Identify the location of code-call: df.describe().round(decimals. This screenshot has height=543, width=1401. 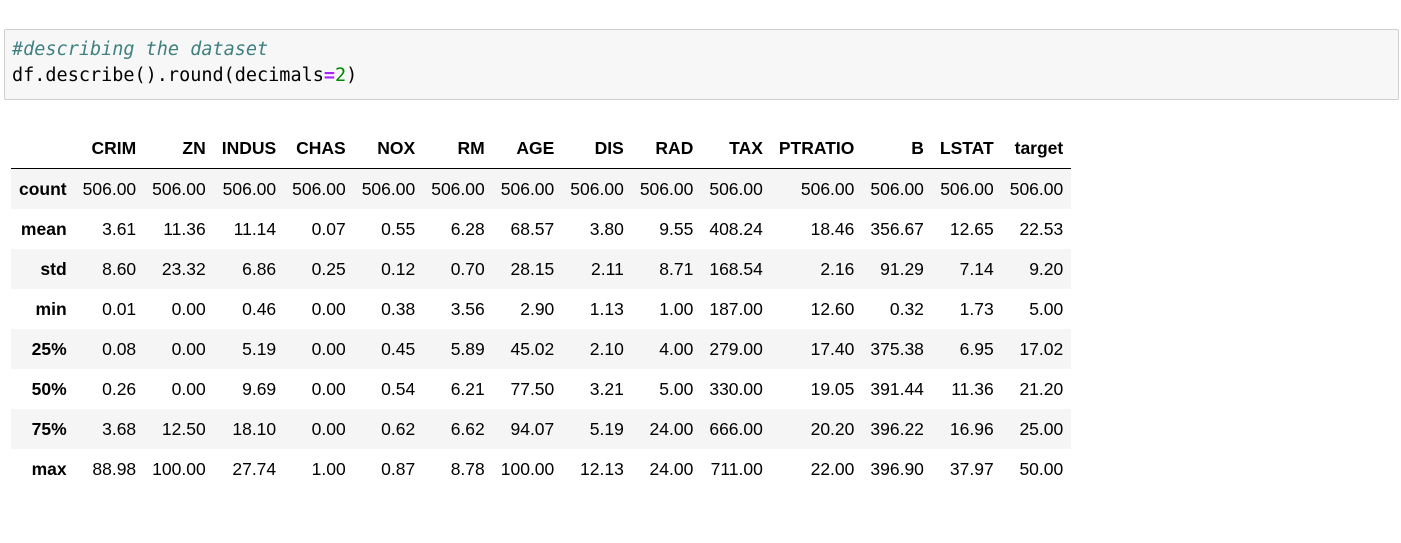
(168, 75).